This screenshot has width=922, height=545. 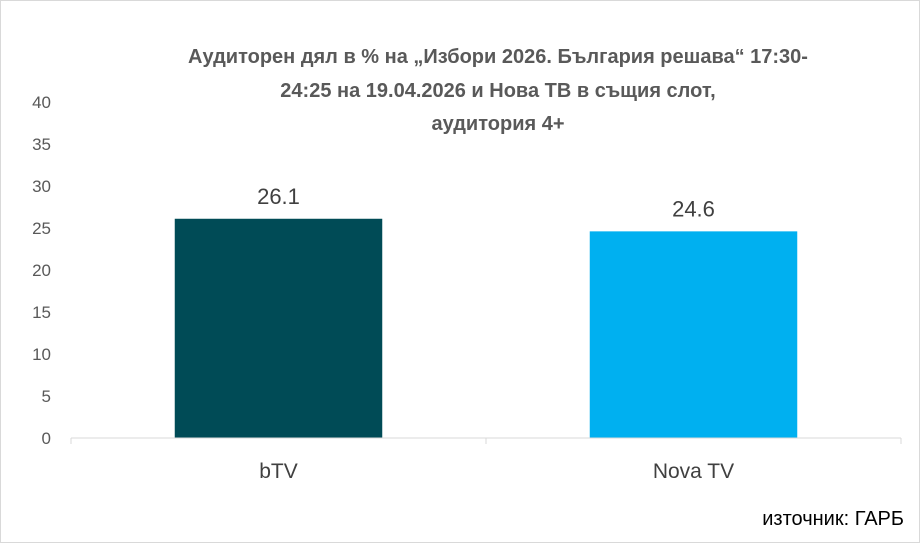 I want to click on y-tick-label: 35, so click(x=41, y=144).